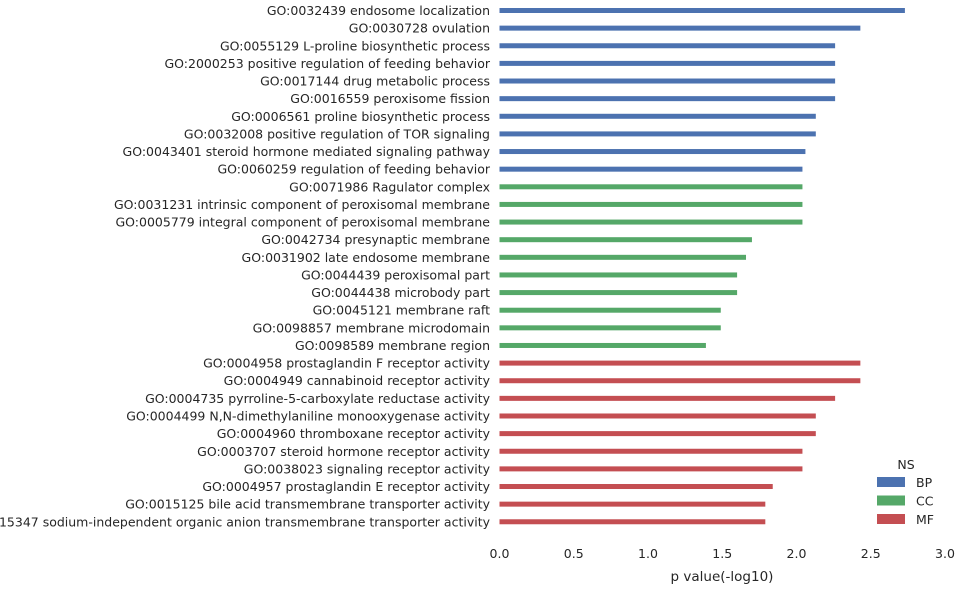  What do you see at coordinates (891, 482) in the screenshot?
I see `legend-swatch-bp` at bounding box center [891, 482].